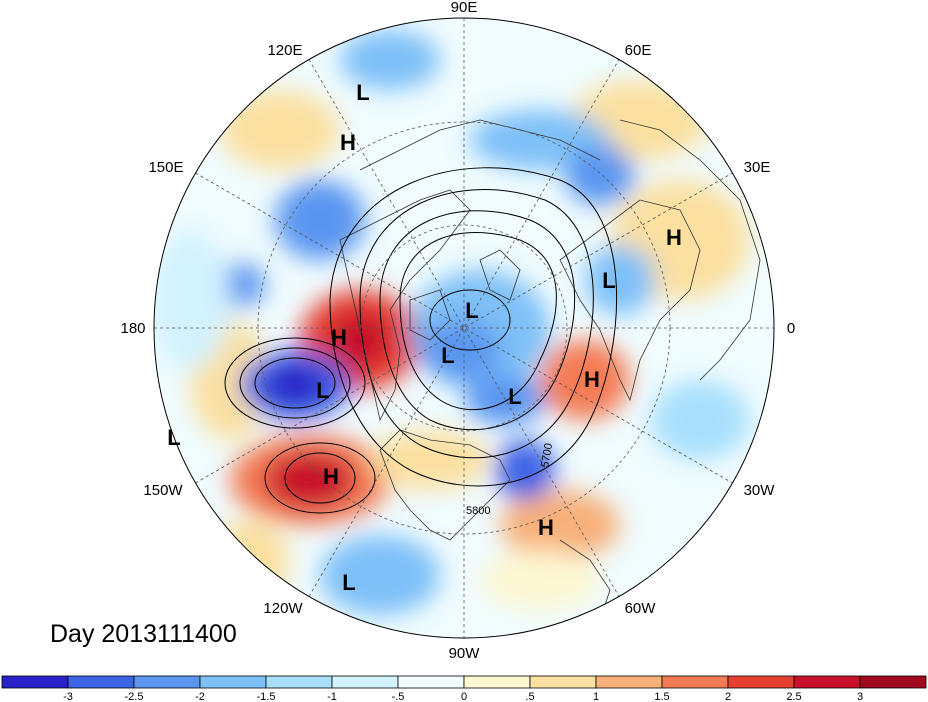 The height and width of the screenshot is (702, 928). I want to click on lon-label-60w: 60W, so click(641, 608).